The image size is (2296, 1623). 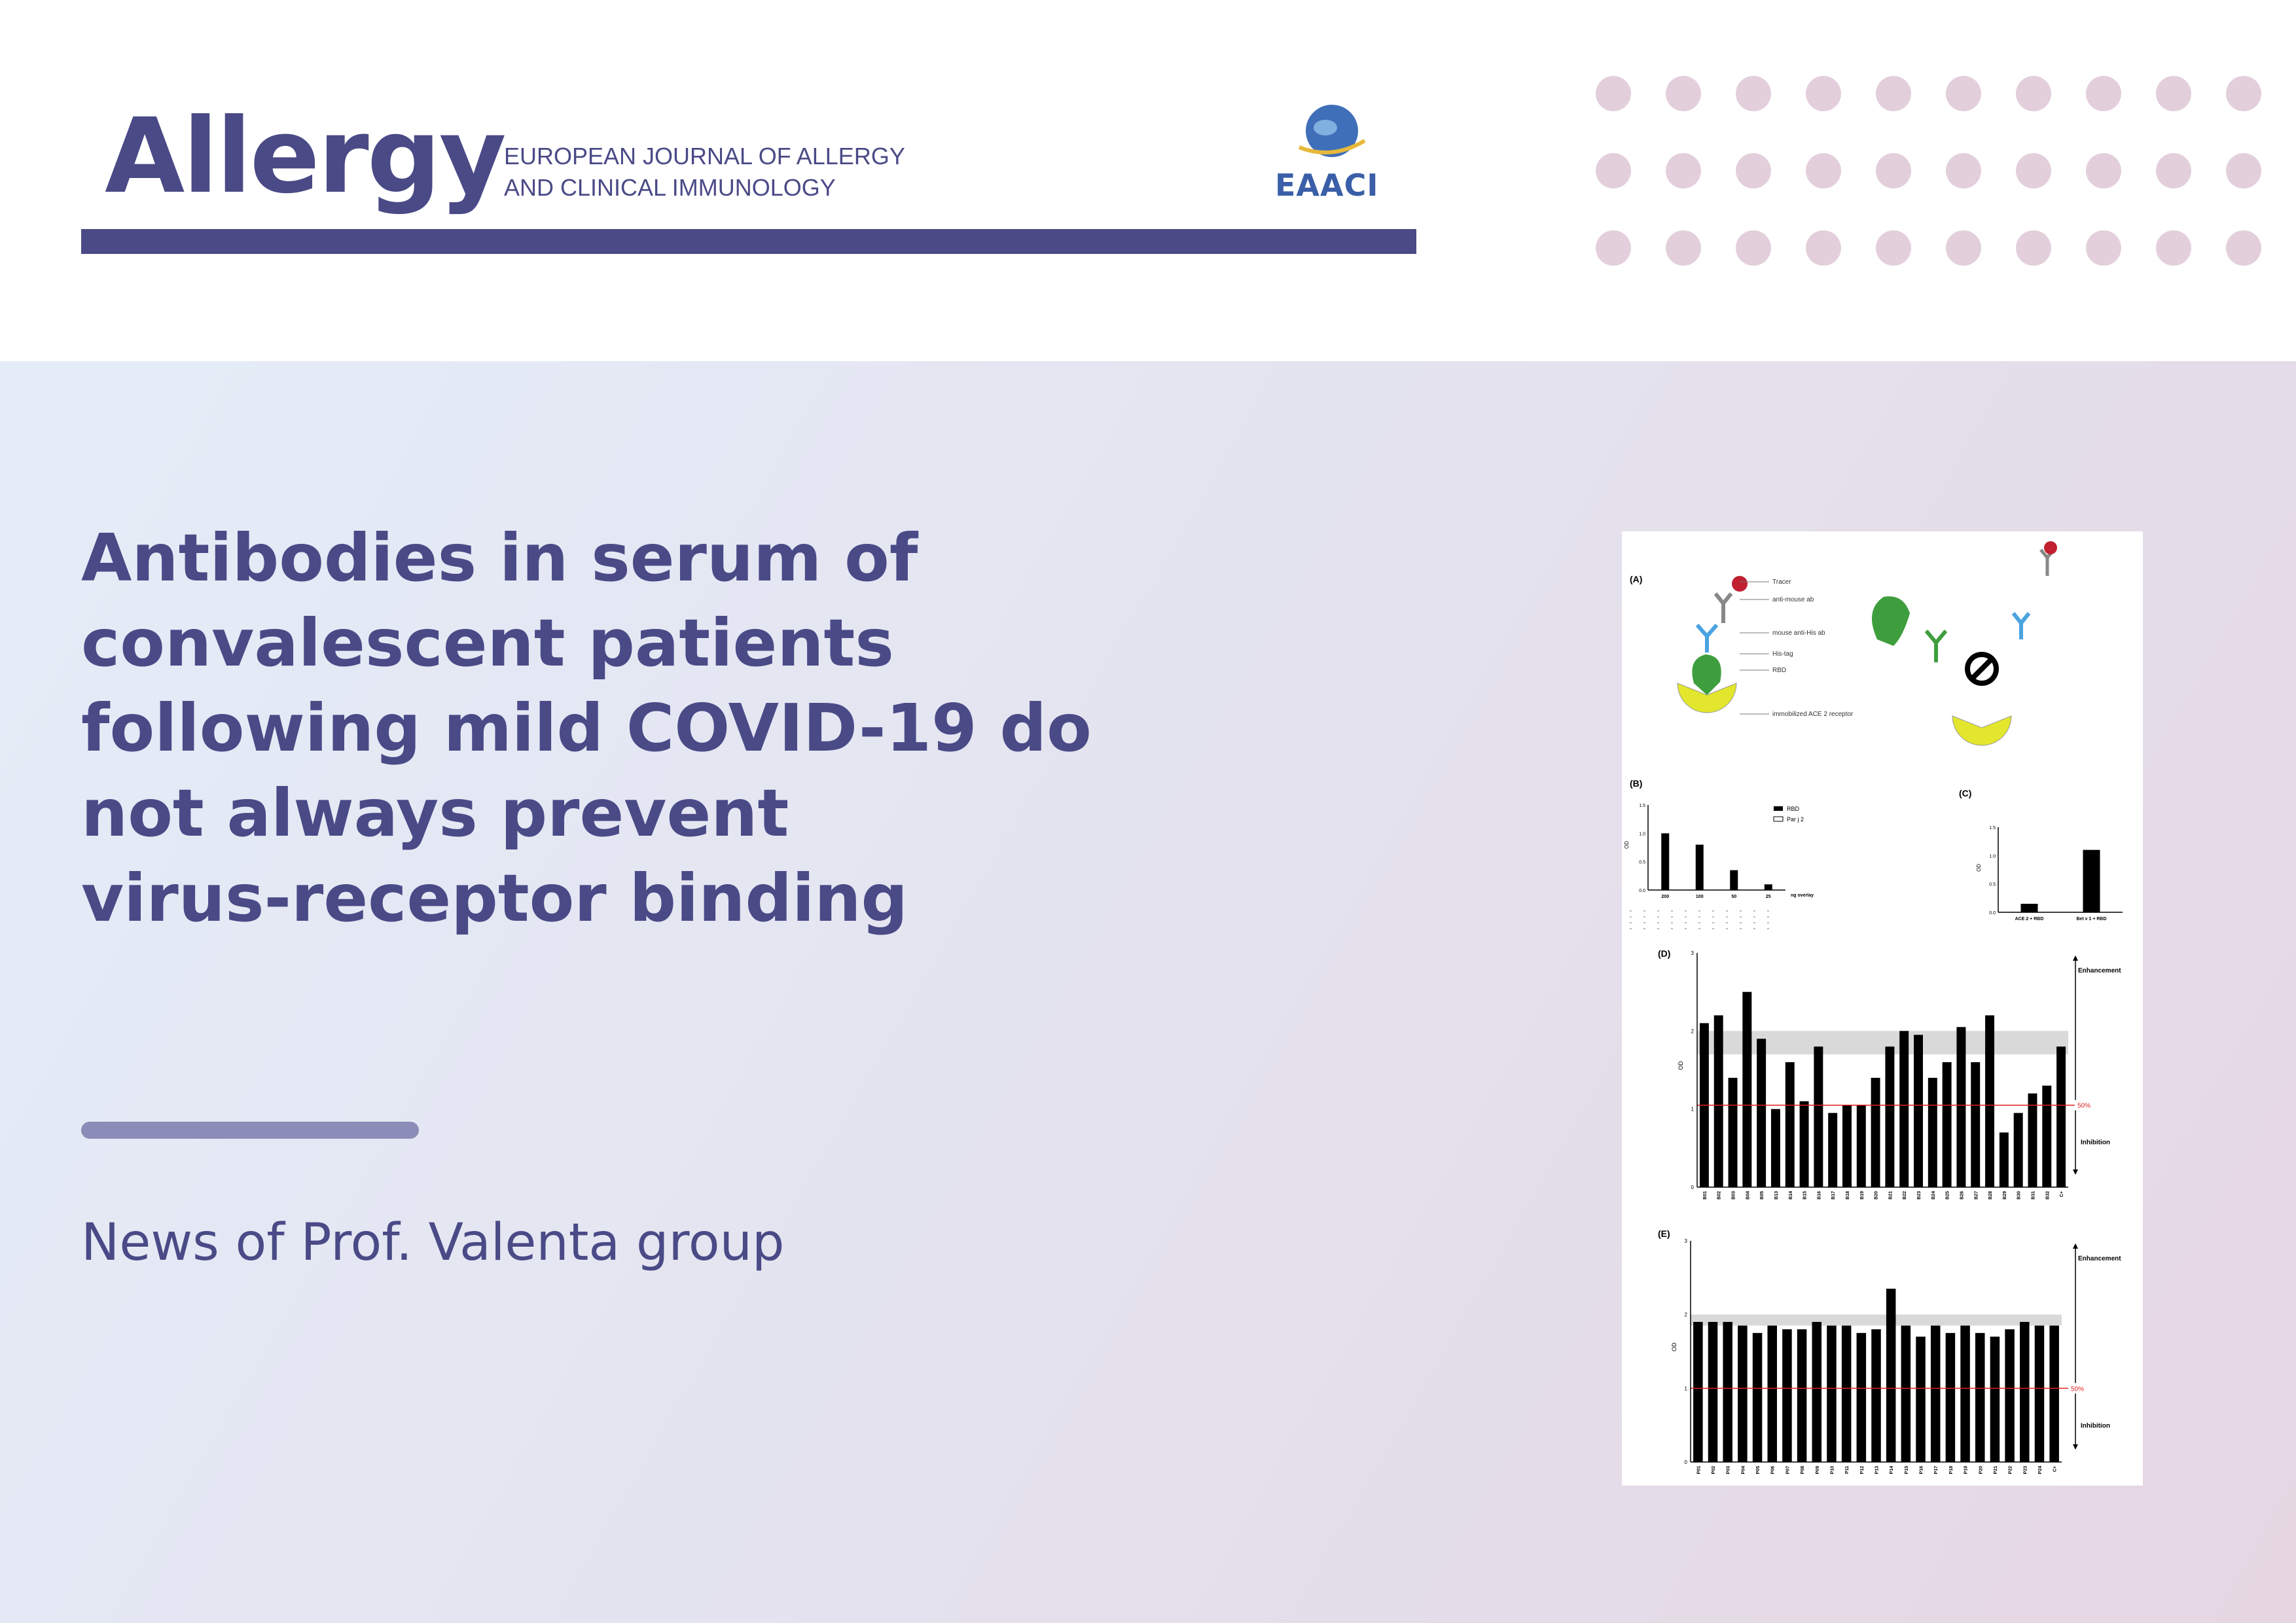 What do you see at coordinates (1776, 1195) in the screenshot?
I see `x-tick-label: B13` at bounding box center [1776, 1195].